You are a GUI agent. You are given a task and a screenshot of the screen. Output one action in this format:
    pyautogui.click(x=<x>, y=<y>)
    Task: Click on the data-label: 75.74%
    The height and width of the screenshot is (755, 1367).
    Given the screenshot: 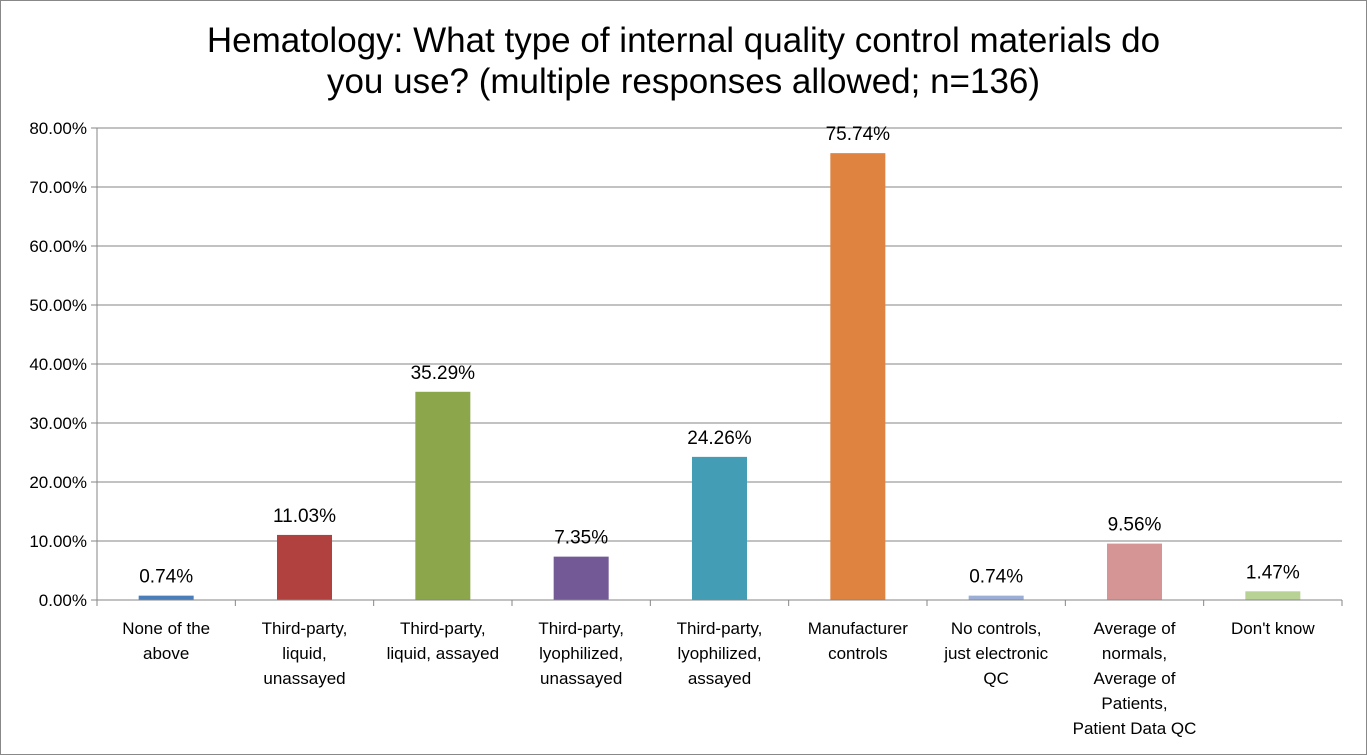 What is the action you would take?
    pyautogui.click(x=858, y=134)
    